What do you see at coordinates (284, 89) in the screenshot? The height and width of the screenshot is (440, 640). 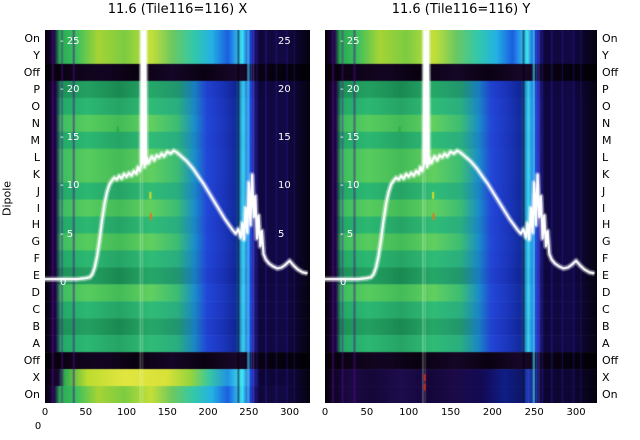 I see `inner-ytick-label-right: 20` at bounding box center [284, 89].